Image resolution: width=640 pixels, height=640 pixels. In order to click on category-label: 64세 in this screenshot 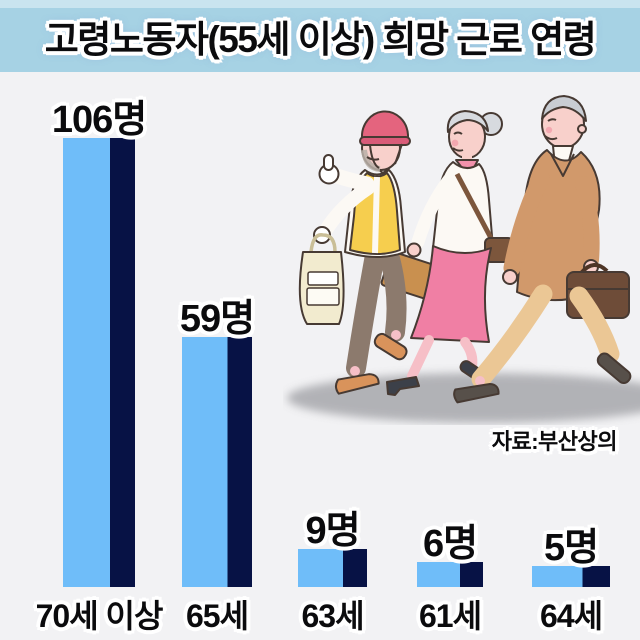, I will do `click(571, 616)`.